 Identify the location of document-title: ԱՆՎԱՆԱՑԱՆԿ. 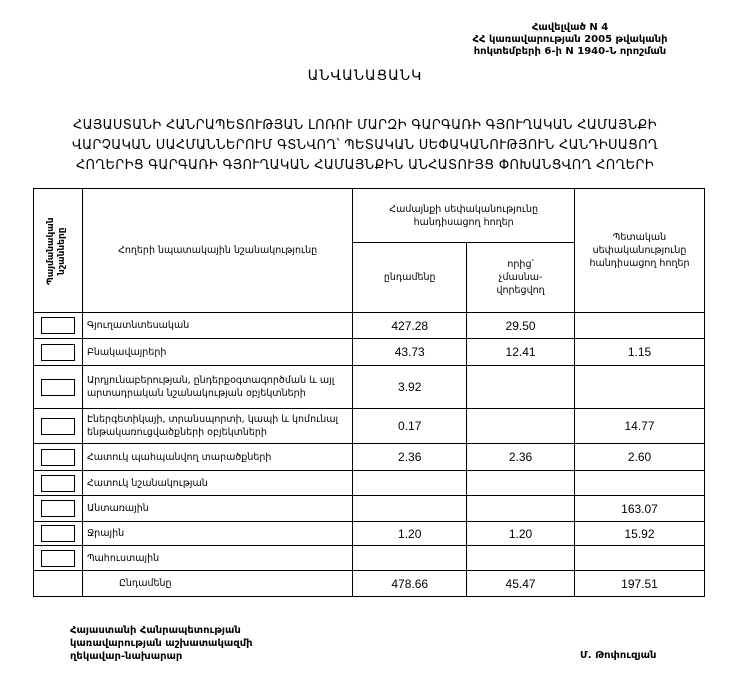
(365, 76).